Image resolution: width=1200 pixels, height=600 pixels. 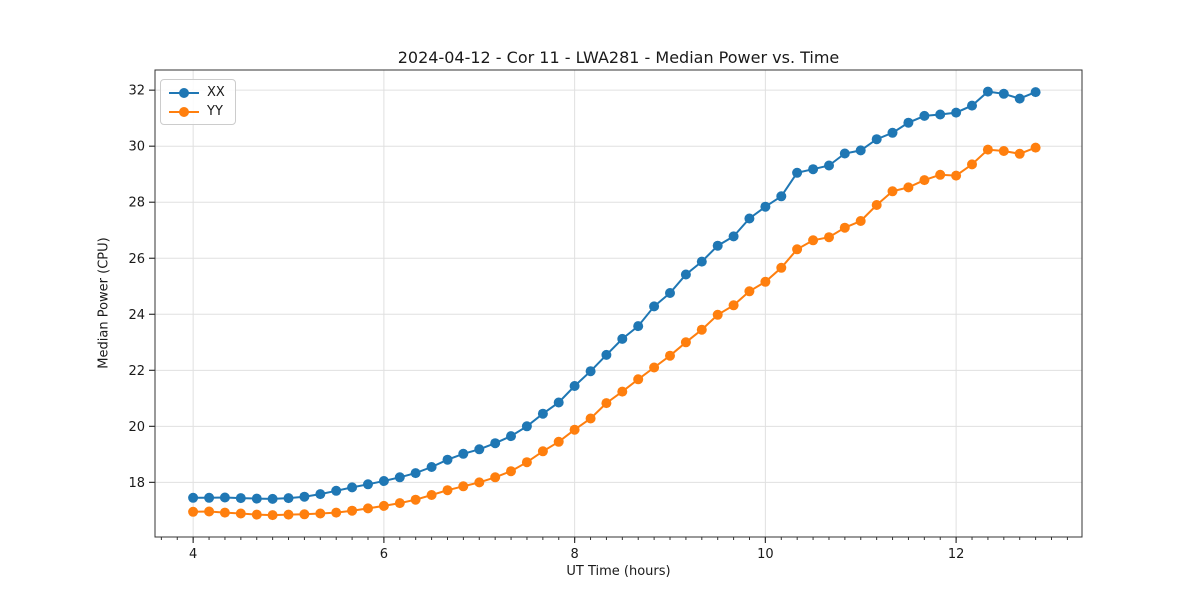 I want to click on svg-text: 18, so click(x=136, y=483).